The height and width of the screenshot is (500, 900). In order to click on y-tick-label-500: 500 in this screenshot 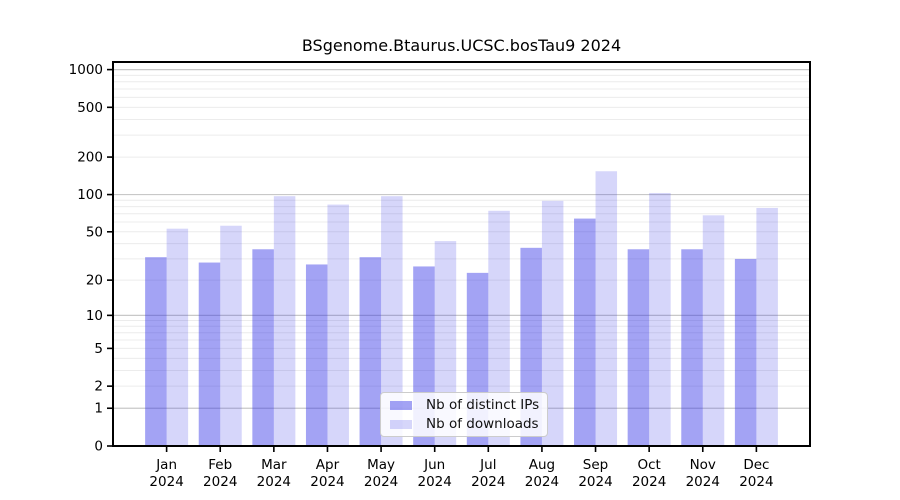, I will do `click(90, 108)`.